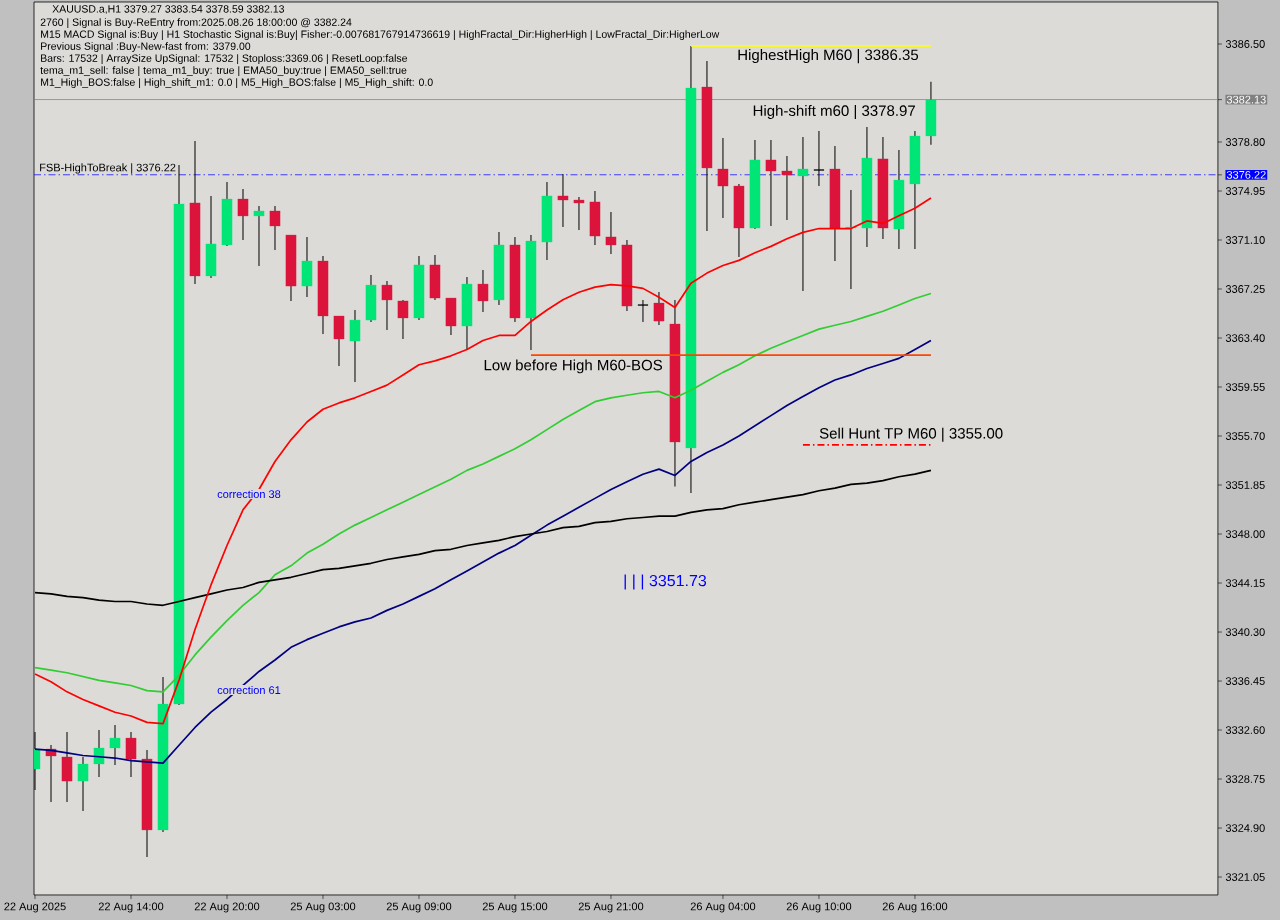 This screenshot has height=920, width=1280. I want to click on x-tick-label: 25 Aug 09:00, so click(419, 907).